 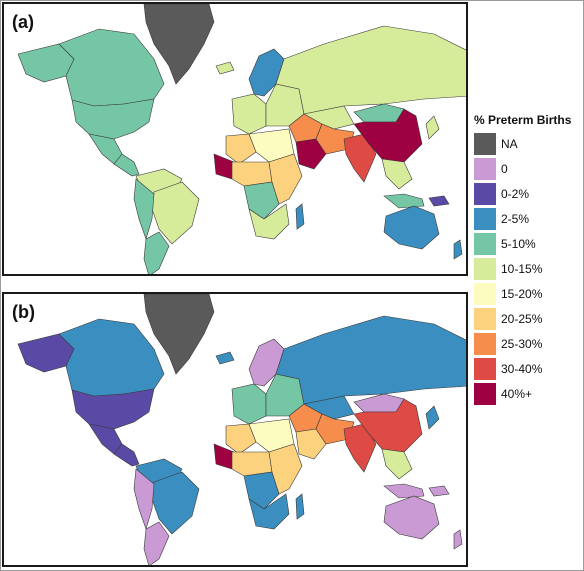 What do you see at coordinates (529, 144) in the screenshot?
I see `legend-item-na: NA` at bounding box center [529, 144].